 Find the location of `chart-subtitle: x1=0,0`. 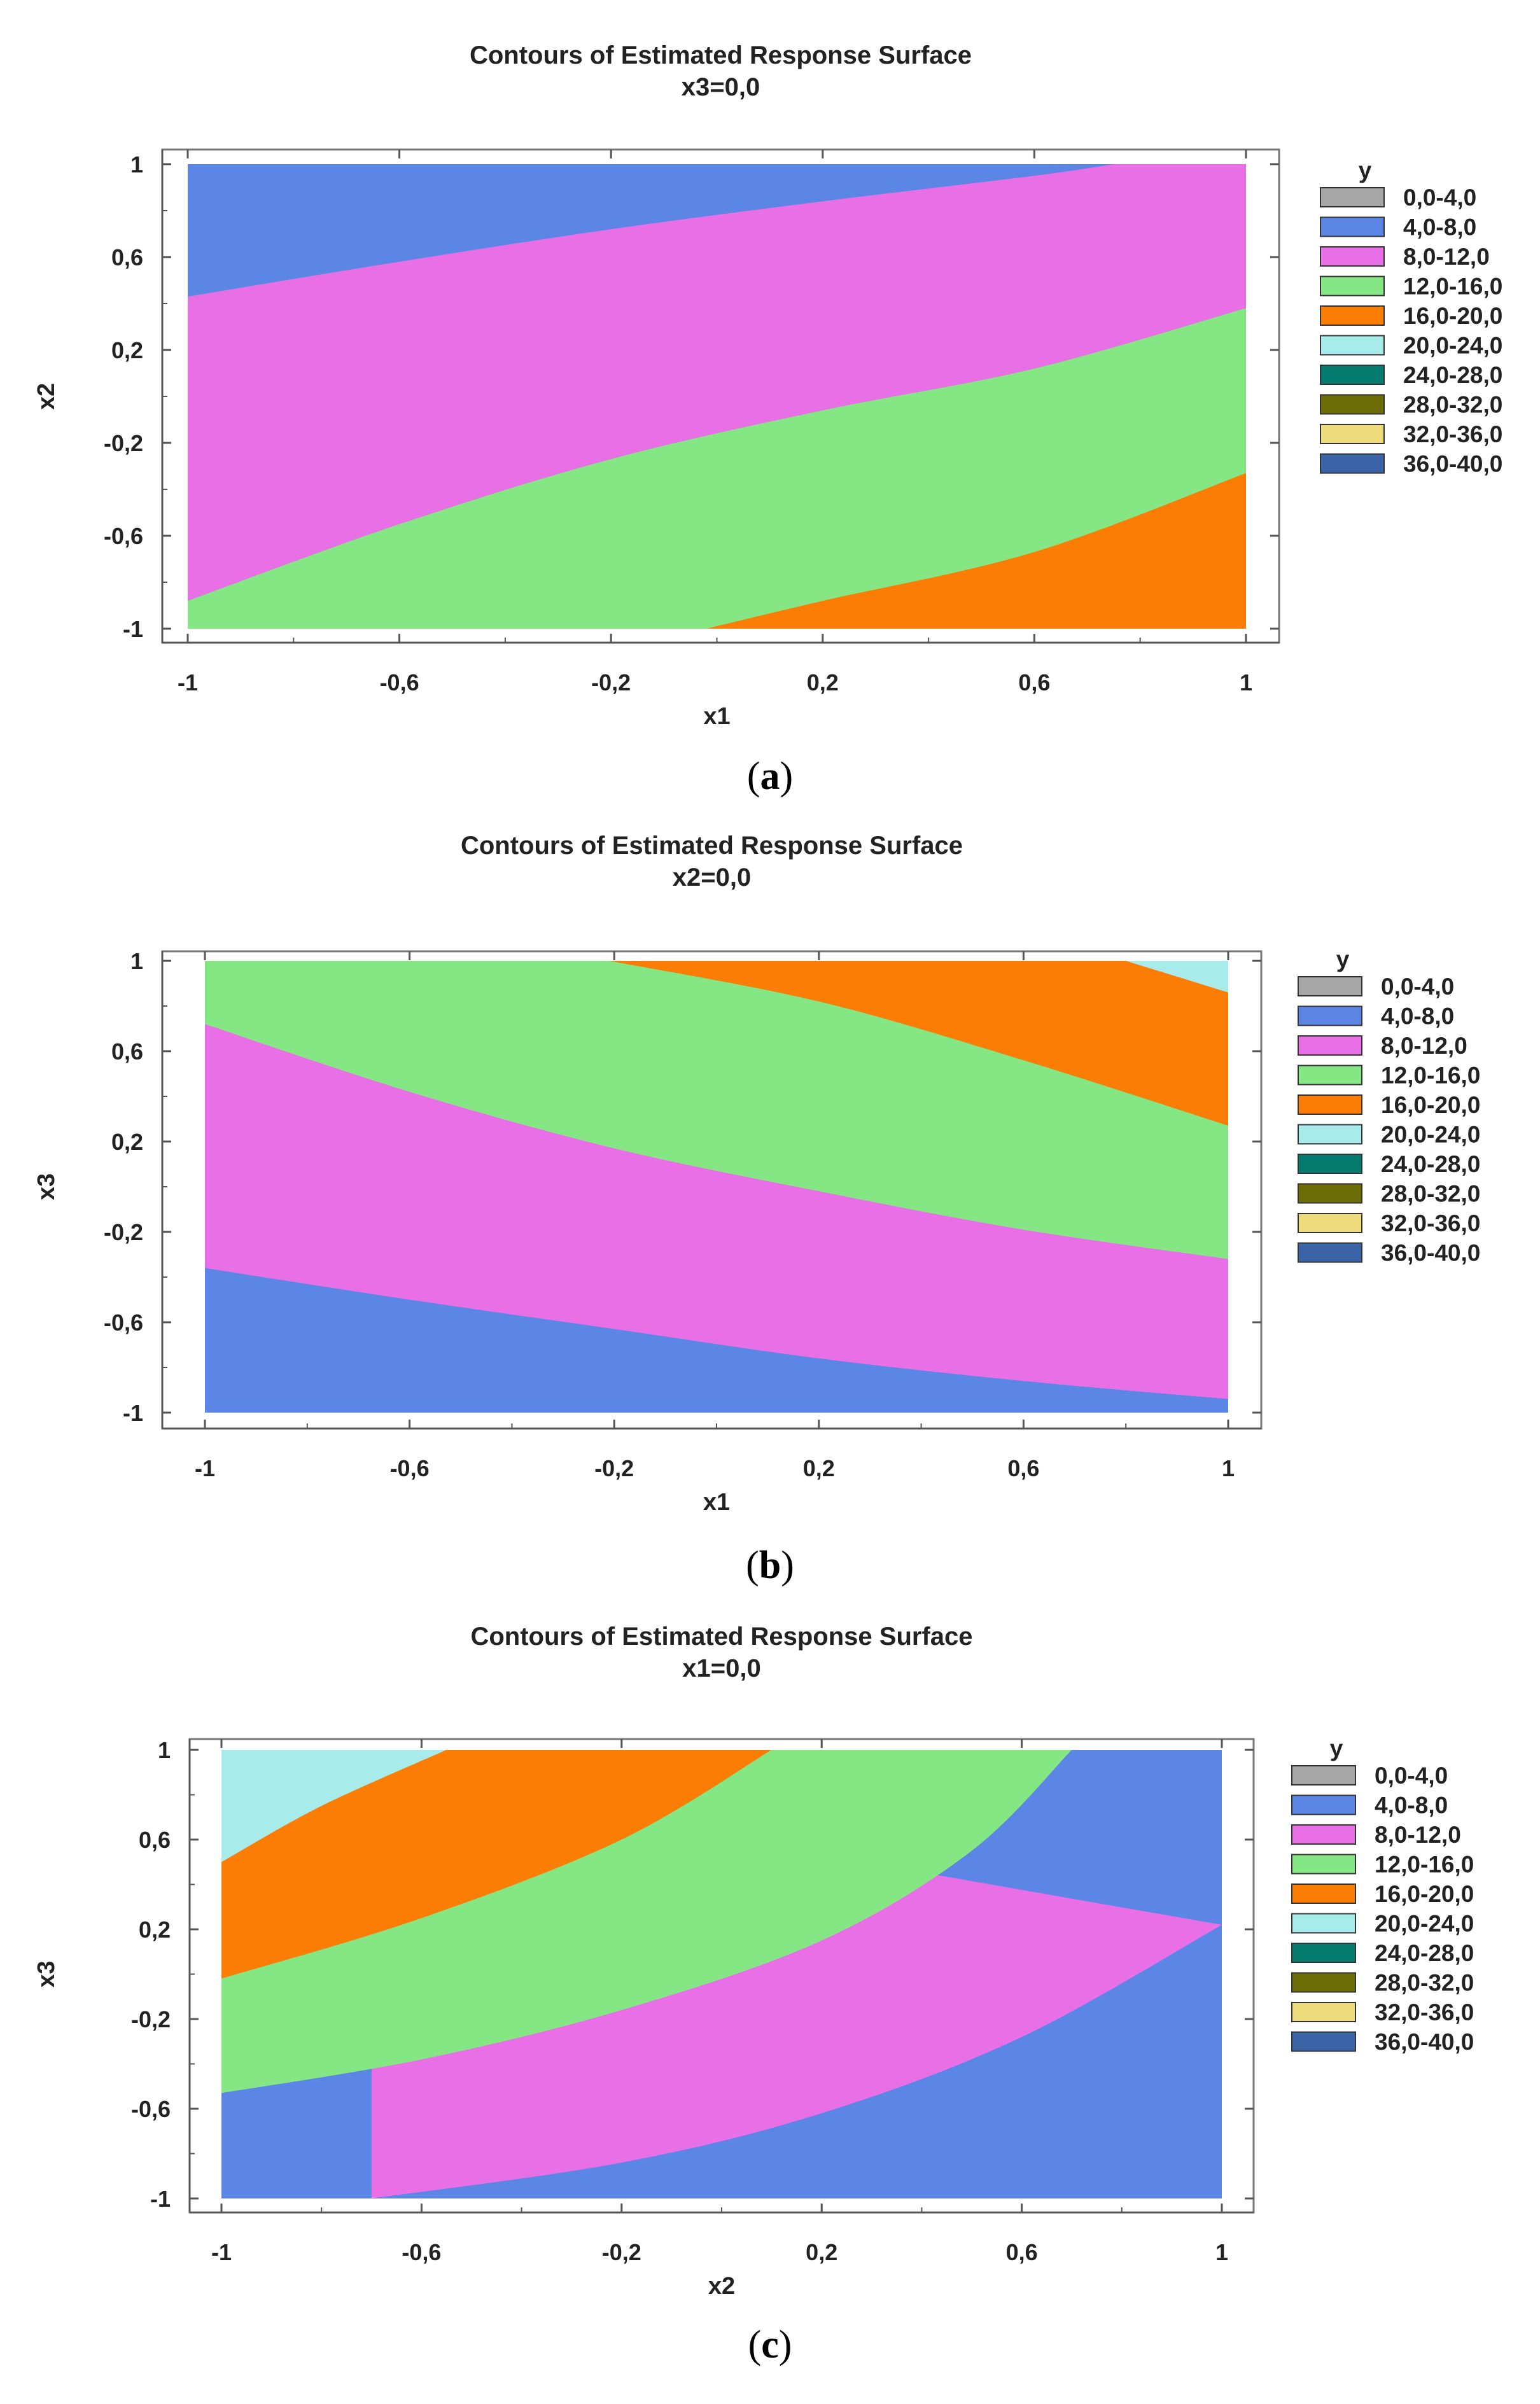

chart-subtitle: x1=0,0 is located at coordinates (721, 1668).